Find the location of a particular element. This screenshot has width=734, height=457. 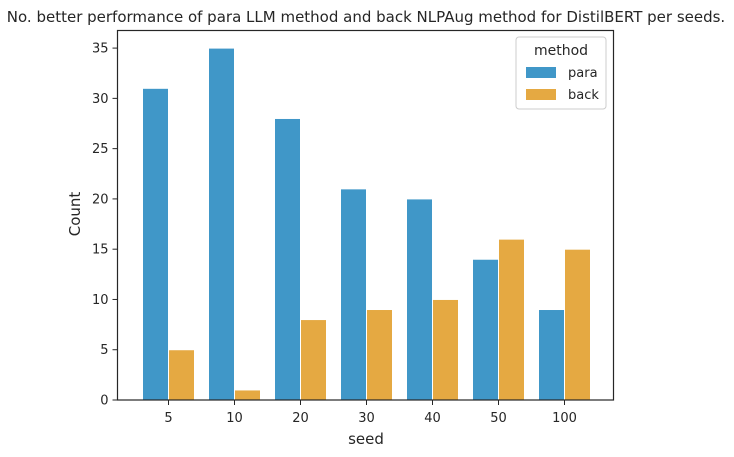

legend: method para back is located at coordinates (561, 73).